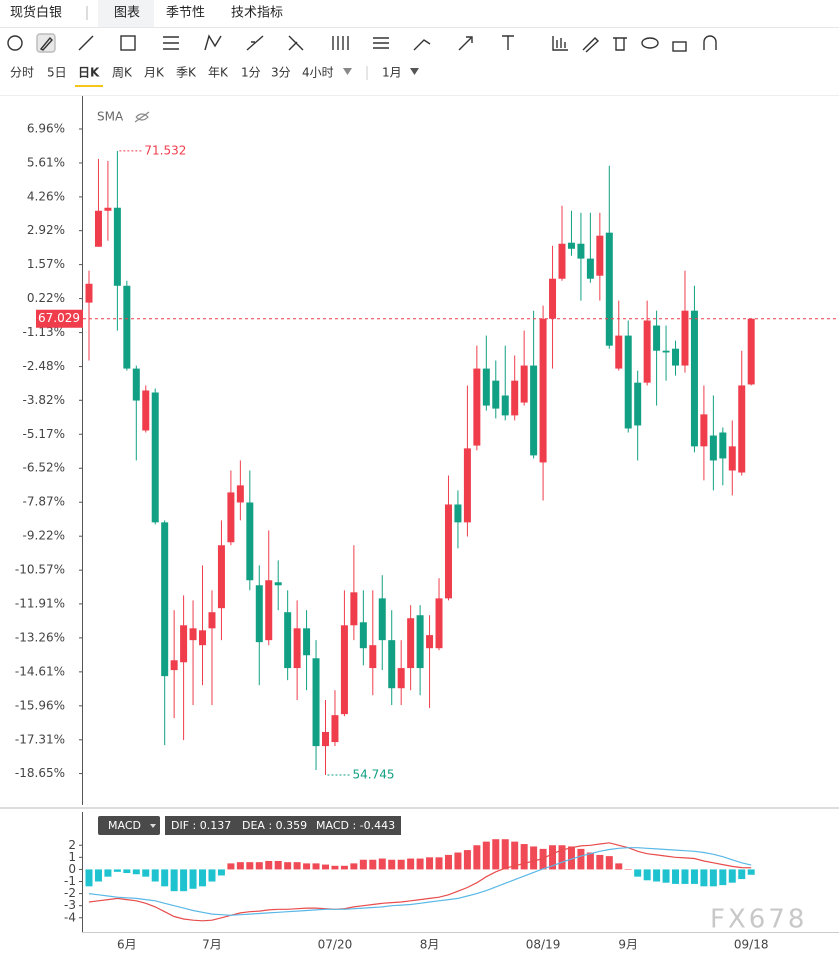 The image size is (839, 955). What do you see at coordinates (46, 196) in the screenshot?
I see `y-tick-label: 4.26%` at bounding box center [46, 196].